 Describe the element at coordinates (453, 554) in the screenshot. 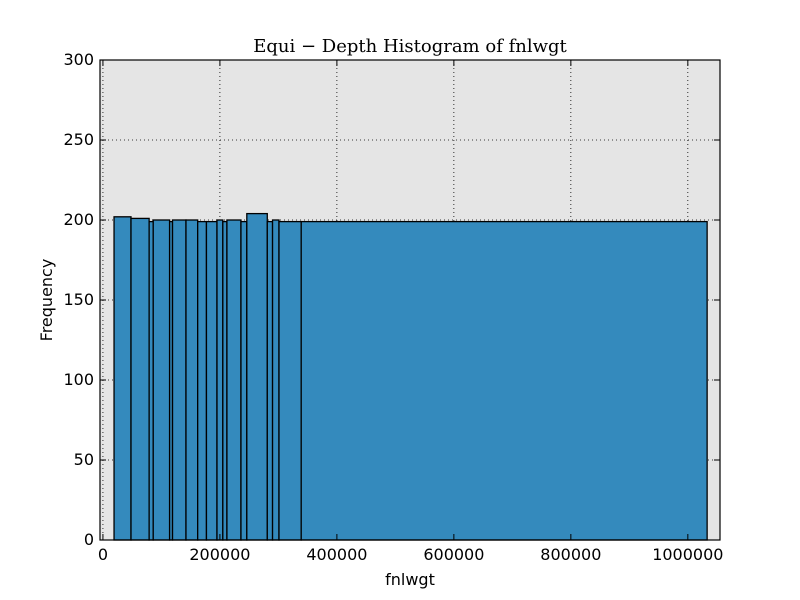

I see `x-tick-label: 600000` at that location.